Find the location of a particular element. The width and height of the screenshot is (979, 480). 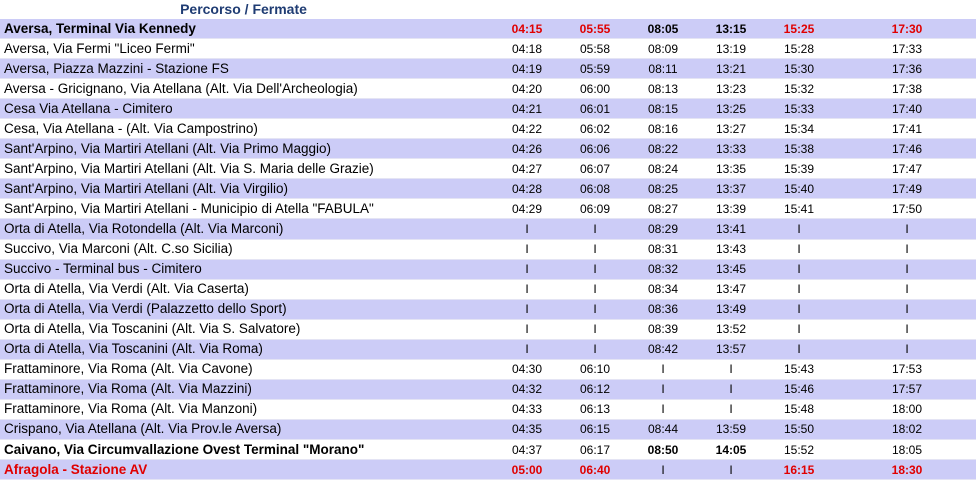

stop-name: Cesa Via Atellana - Cimitero is located at coordinates (244, 108).